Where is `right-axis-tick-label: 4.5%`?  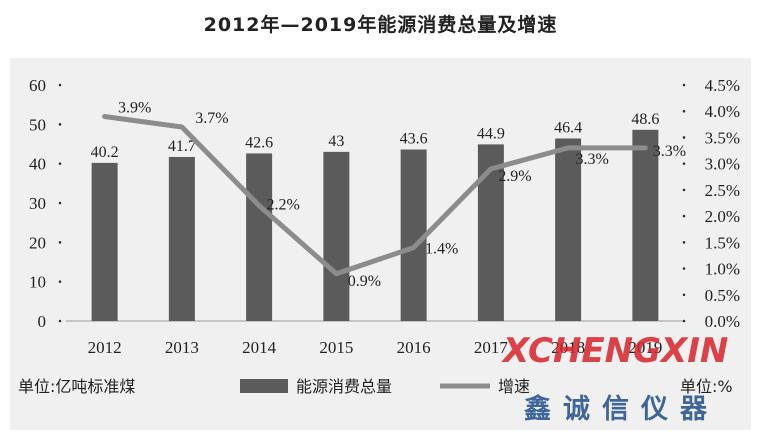 right-axis-tick-label: 4.5% is located at coordinates (722, 85).